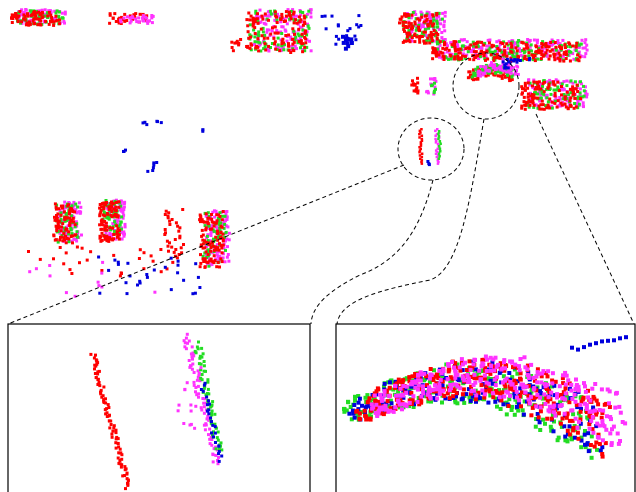  What do you see at coordinates (211, 422) in the screenshot?
I see `inset-pole-blue` at bounding box center [211, 422].